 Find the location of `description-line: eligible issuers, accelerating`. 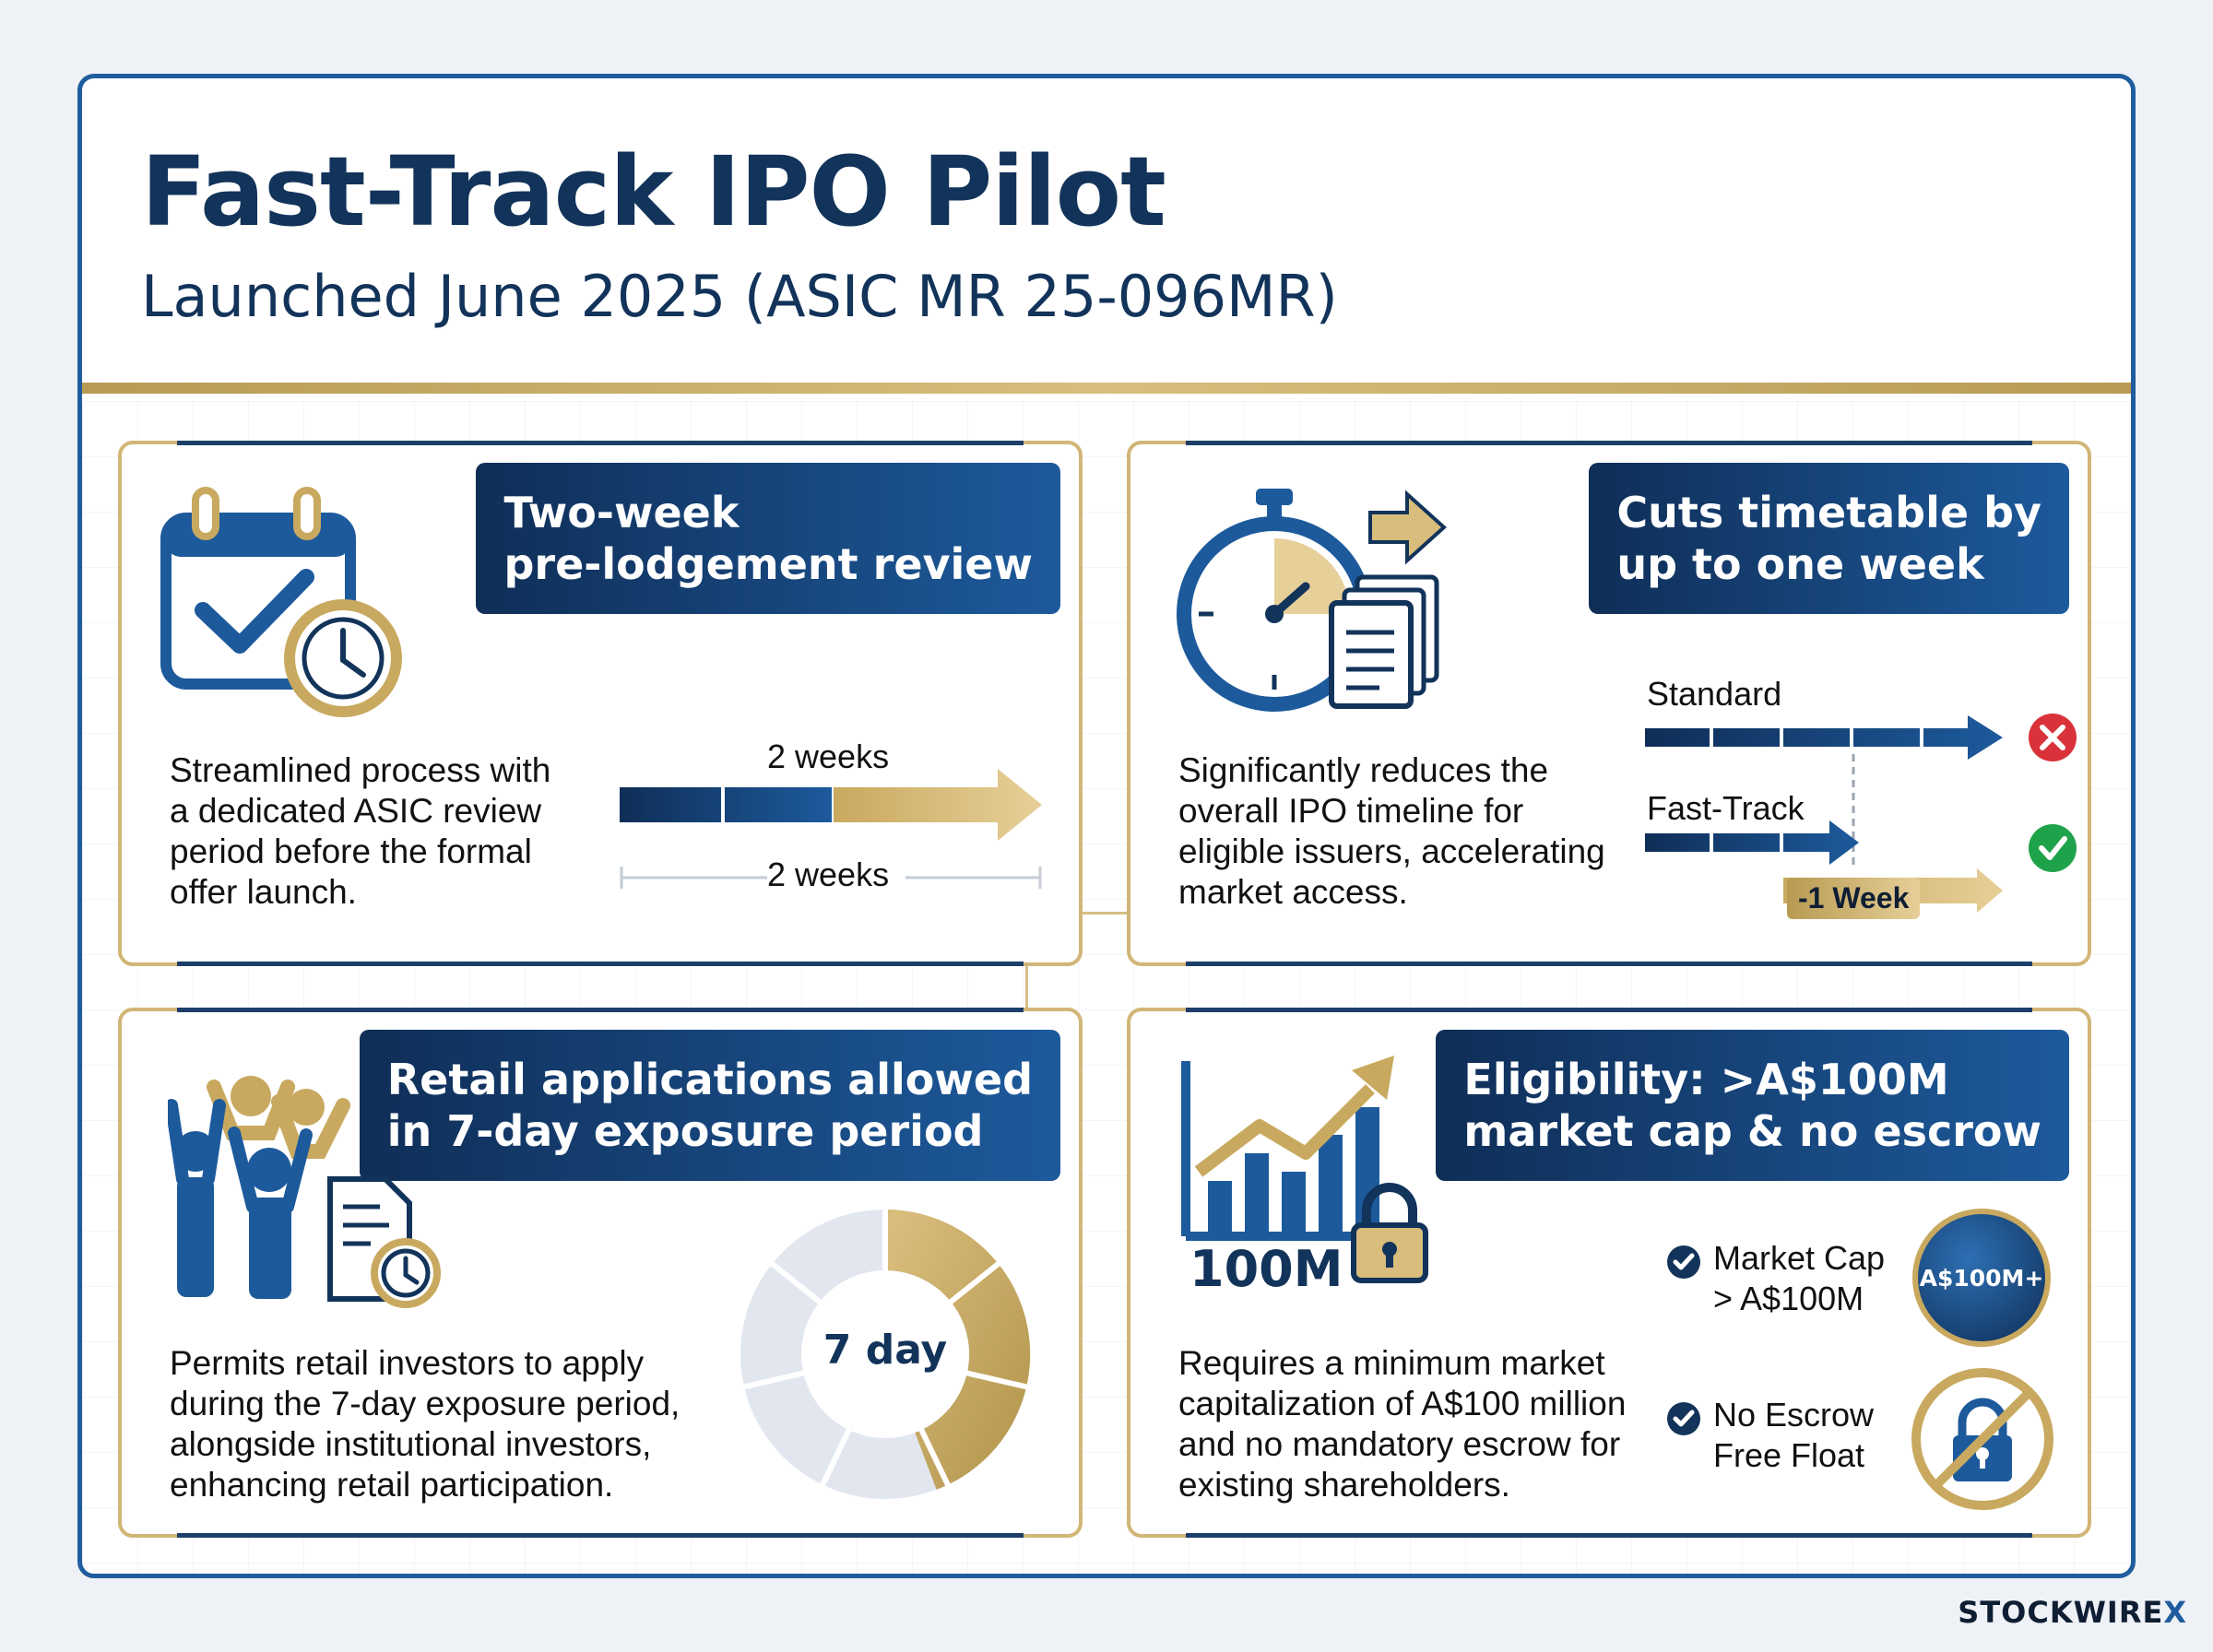

description-line: eligible issuers, accelerating is located at coordinates (1391, 851).